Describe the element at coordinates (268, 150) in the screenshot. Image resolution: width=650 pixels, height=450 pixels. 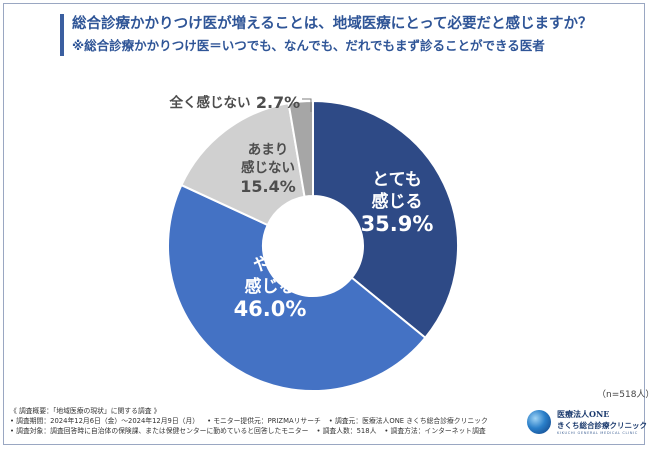
I see `label-amari-line-1: あまり` at that location.